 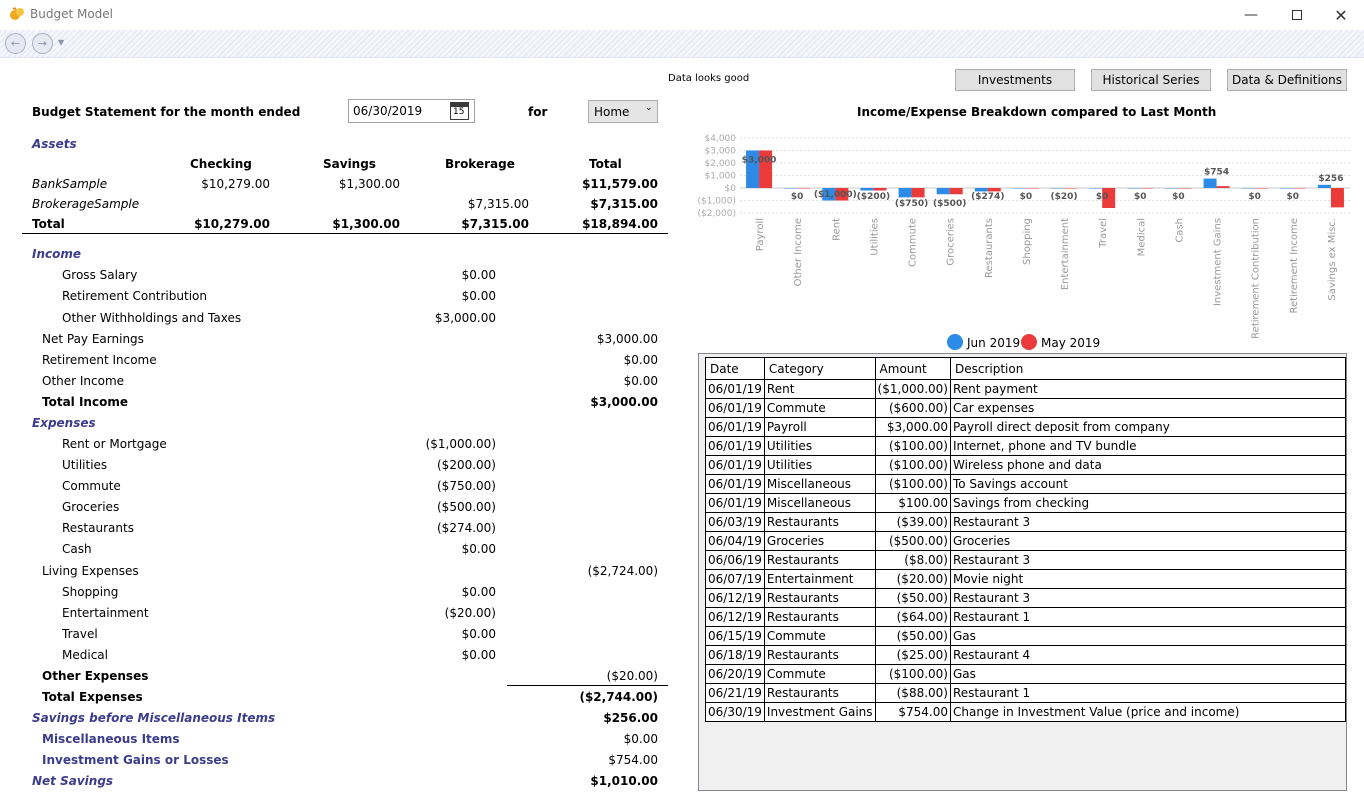 I want to click on category-label: Payroll, so click(x=760, y=234).